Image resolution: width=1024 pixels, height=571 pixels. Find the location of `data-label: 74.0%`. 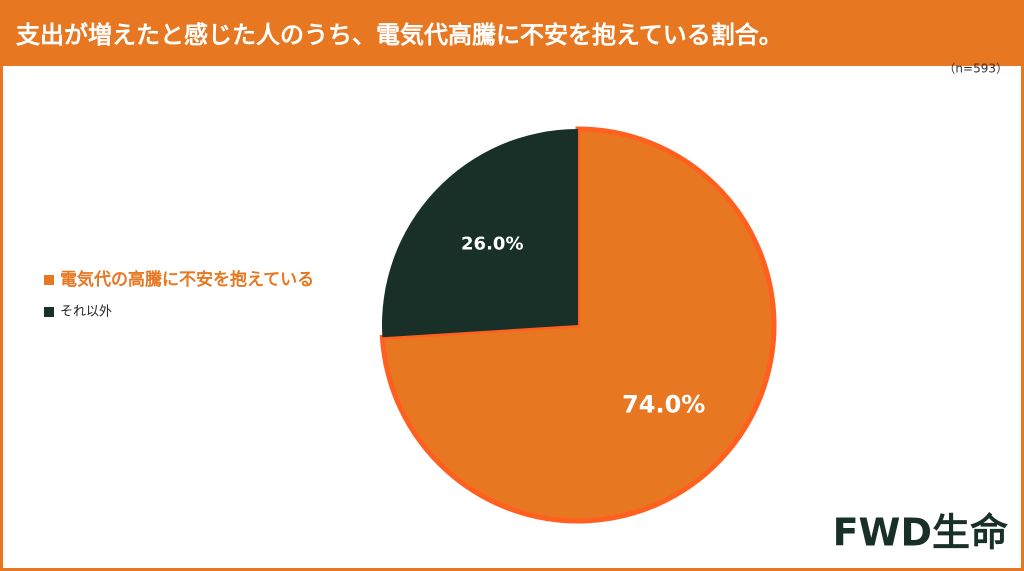

data-label: 74.0% is located at coordinates (663, 405).